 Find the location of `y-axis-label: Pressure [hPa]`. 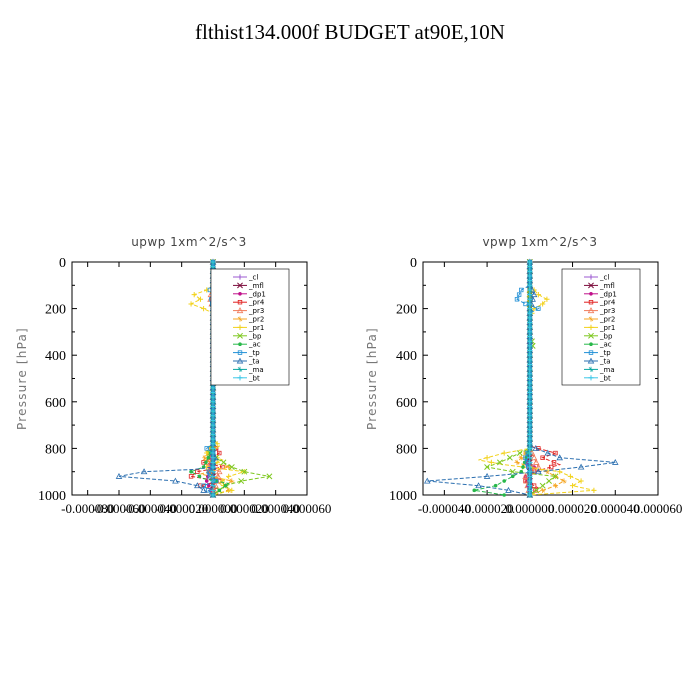

y-axis-label: Pressure [hPa] is located at coordinates (22, 378).